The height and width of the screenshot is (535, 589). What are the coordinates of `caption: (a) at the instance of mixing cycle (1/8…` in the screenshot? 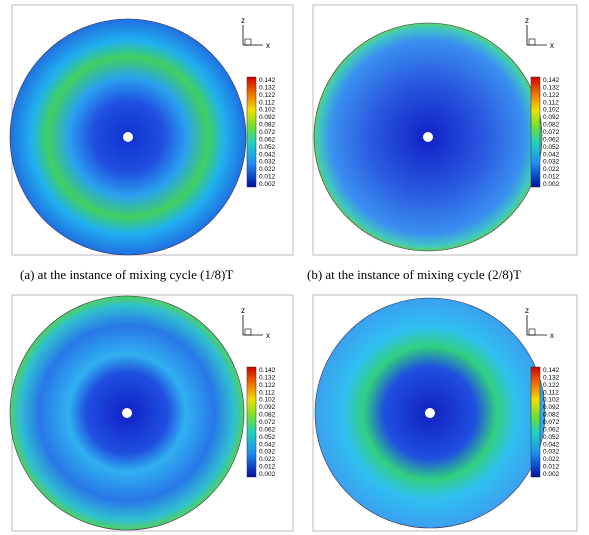 It's located at (126, 274).